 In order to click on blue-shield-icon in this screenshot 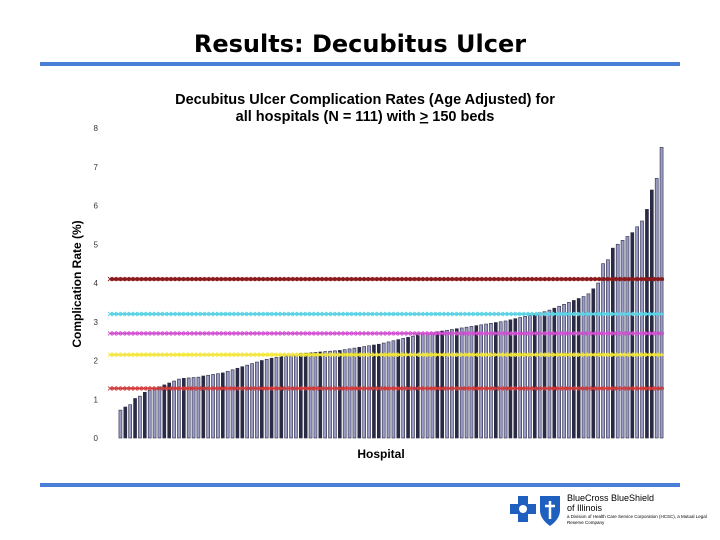, I will do `click(550, 511)`.